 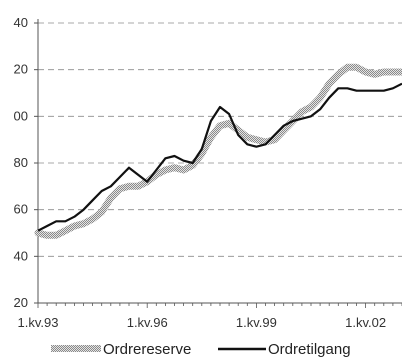 I want to click on legend-label-ordrereserve: Ordrereserve, so click(x=147, y=349).